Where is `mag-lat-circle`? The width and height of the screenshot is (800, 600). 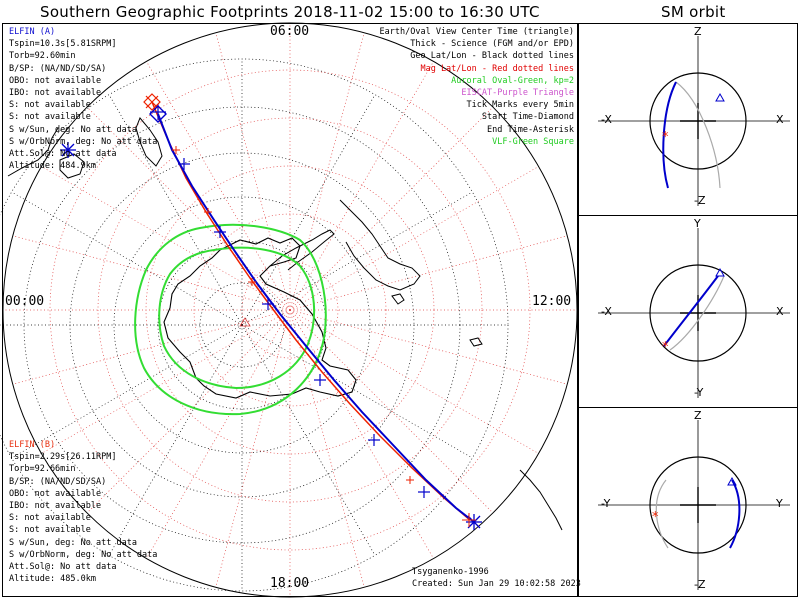 mag-lat-circle is located at coordinates (290, 310).